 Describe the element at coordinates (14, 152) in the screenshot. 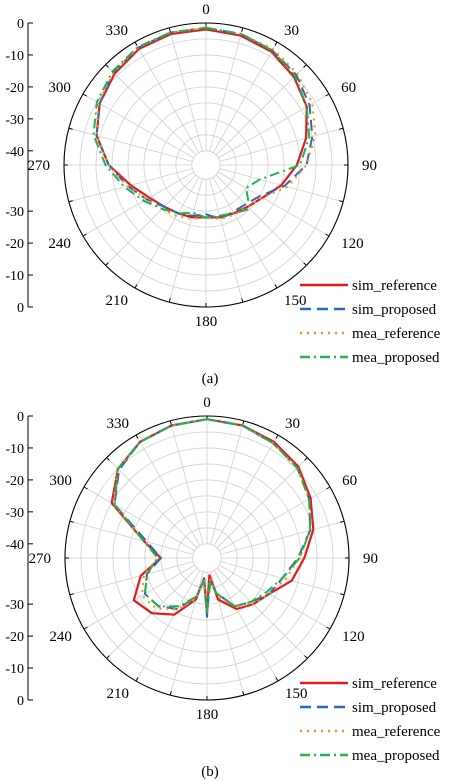

I see `radial-tick-label: -40` at that location.